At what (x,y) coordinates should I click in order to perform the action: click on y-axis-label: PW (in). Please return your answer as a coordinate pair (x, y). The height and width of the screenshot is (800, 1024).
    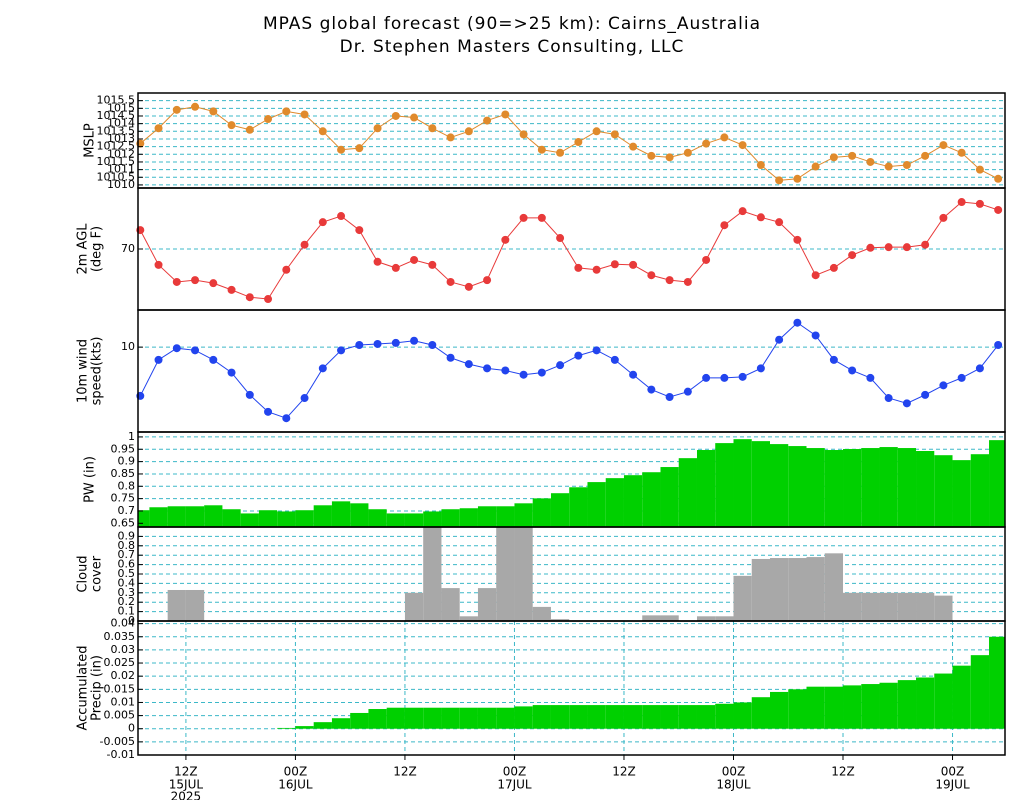
    Looking at the image, I should click on (90, 479).